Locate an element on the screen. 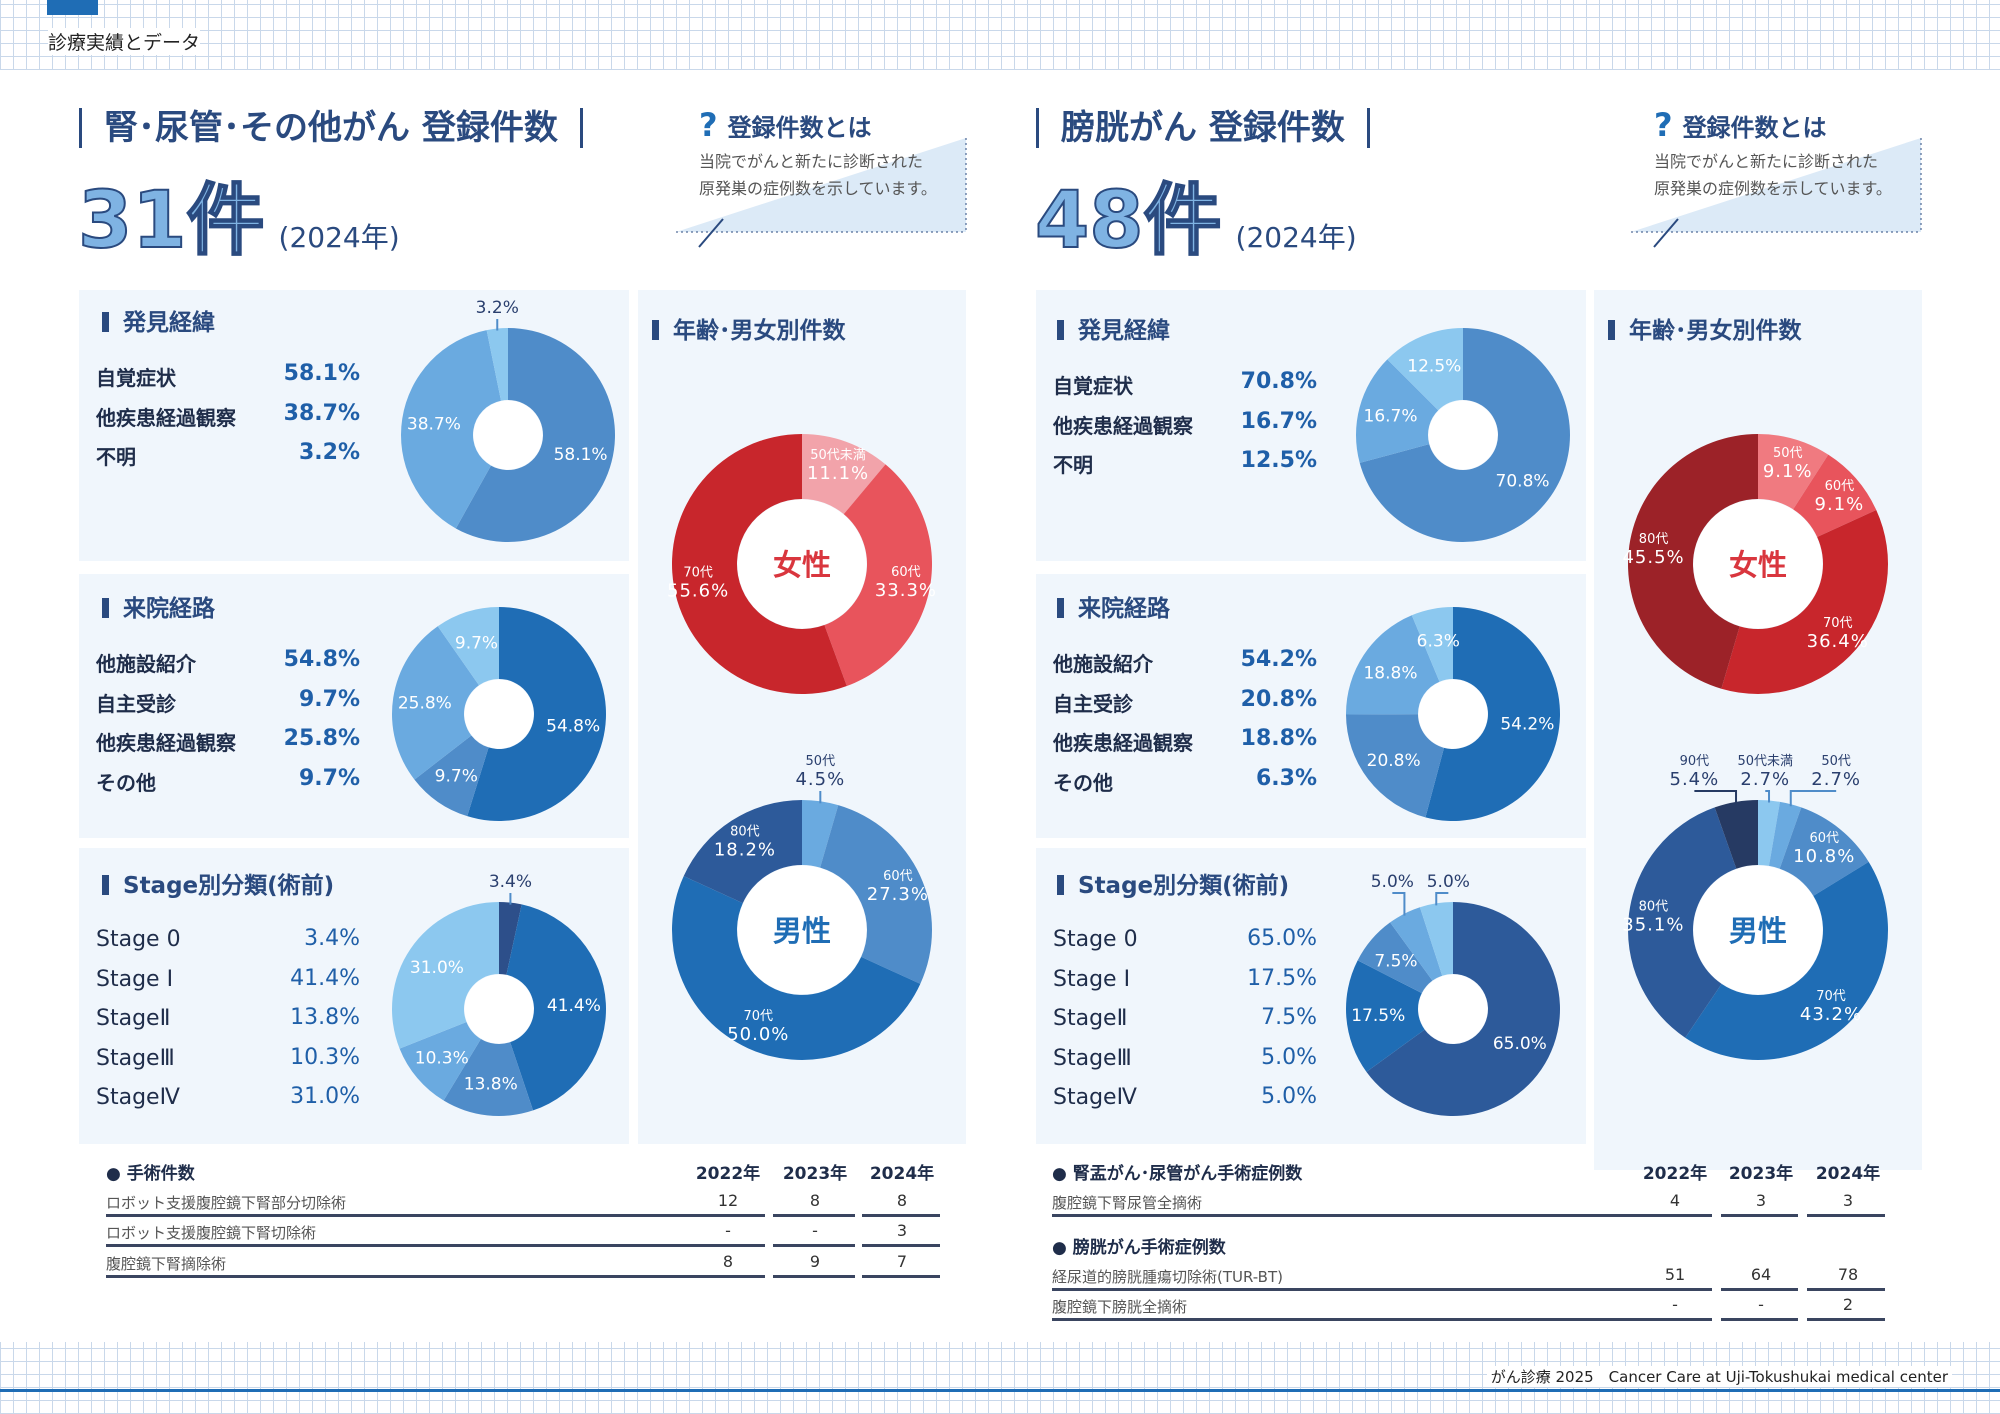 This screenshot has height=1414, width=2000. legend-label: StageⅢ is located at coordinates (1092, 1058).